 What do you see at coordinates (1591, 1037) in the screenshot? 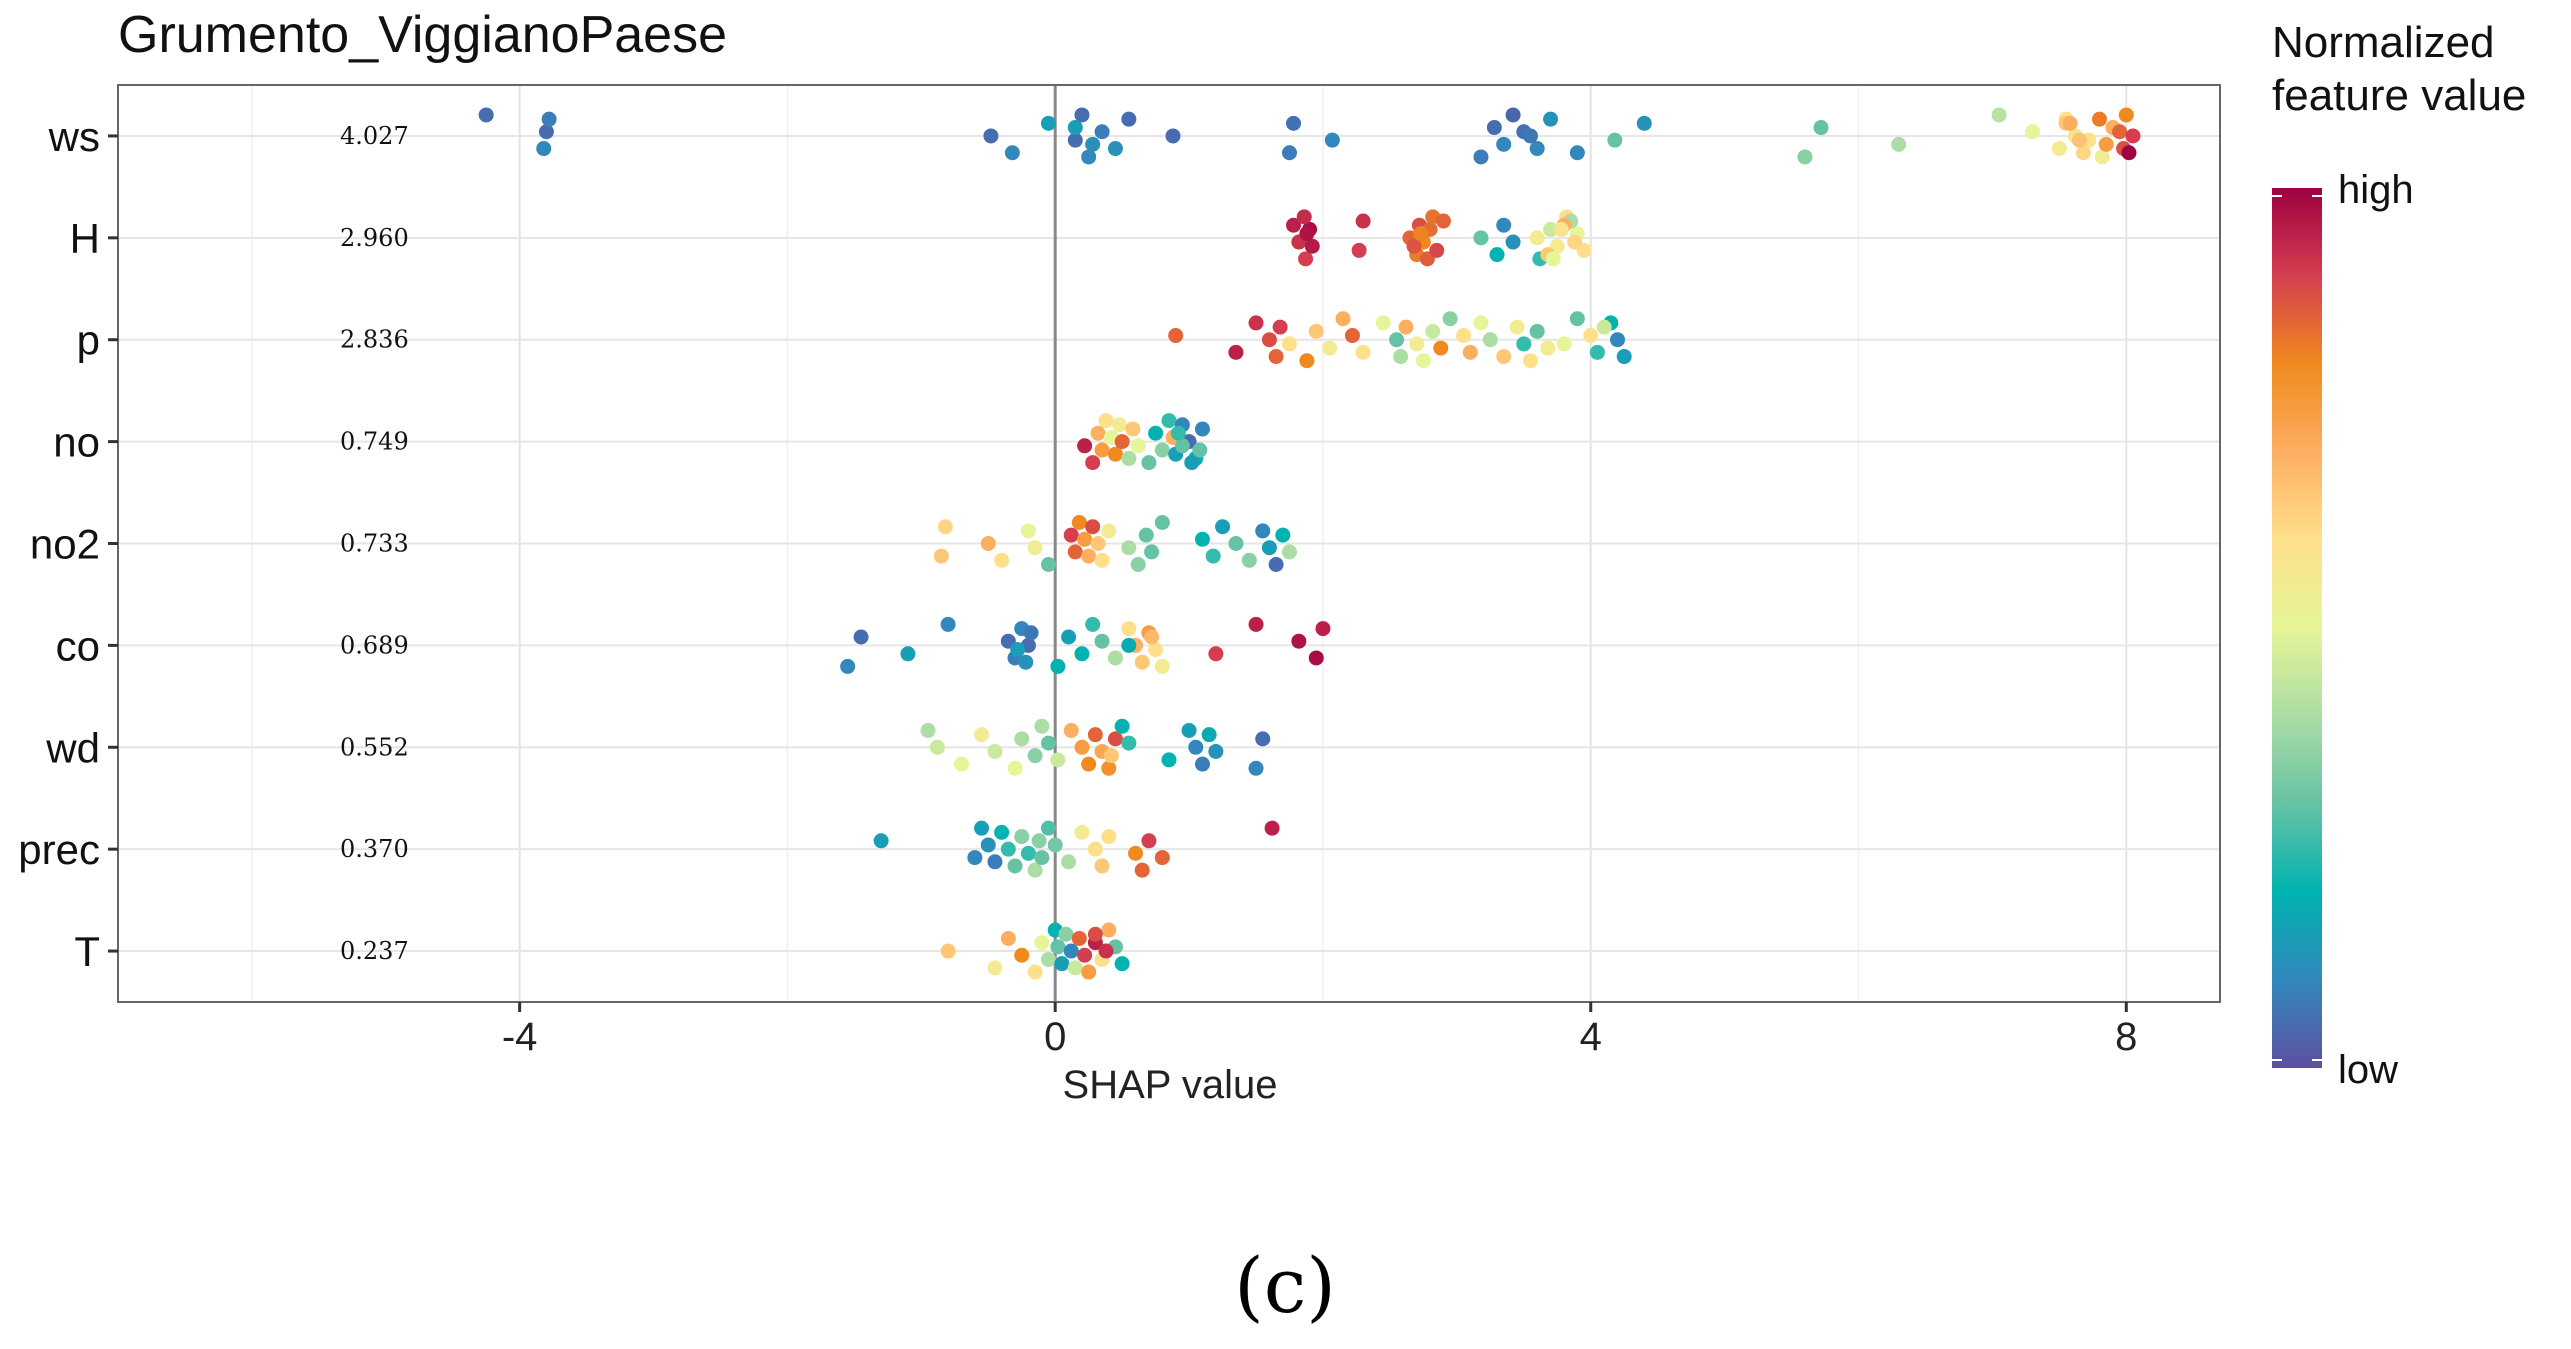
I see `x-tick-label: 4` at bounding box center [1591, 1037].